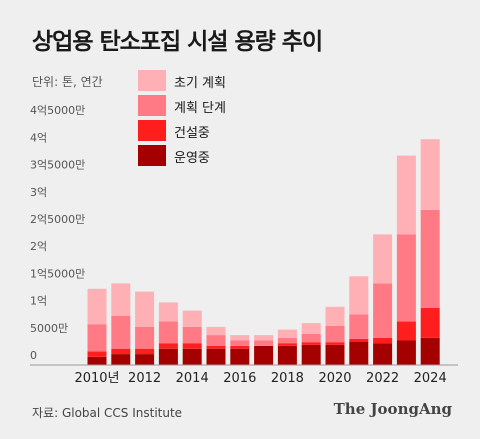 The height and width of the screenshot is (439, 480). I want to click on x-tick-label: 2020, so click(334, 378).